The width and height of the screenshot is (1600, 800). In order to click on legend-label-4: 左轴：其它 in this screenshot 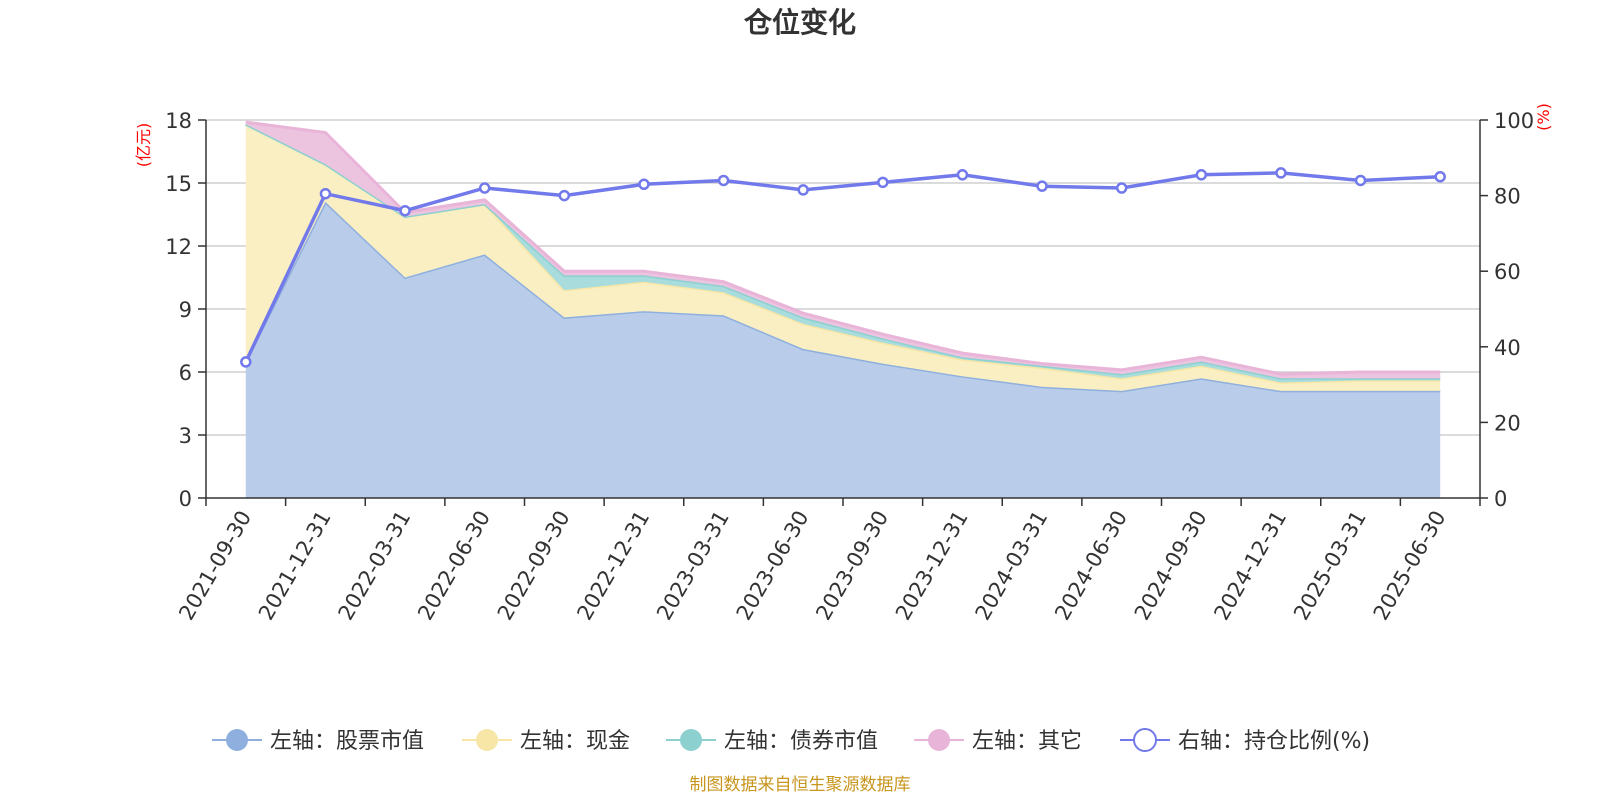, I will do `click(1027, 741)`.